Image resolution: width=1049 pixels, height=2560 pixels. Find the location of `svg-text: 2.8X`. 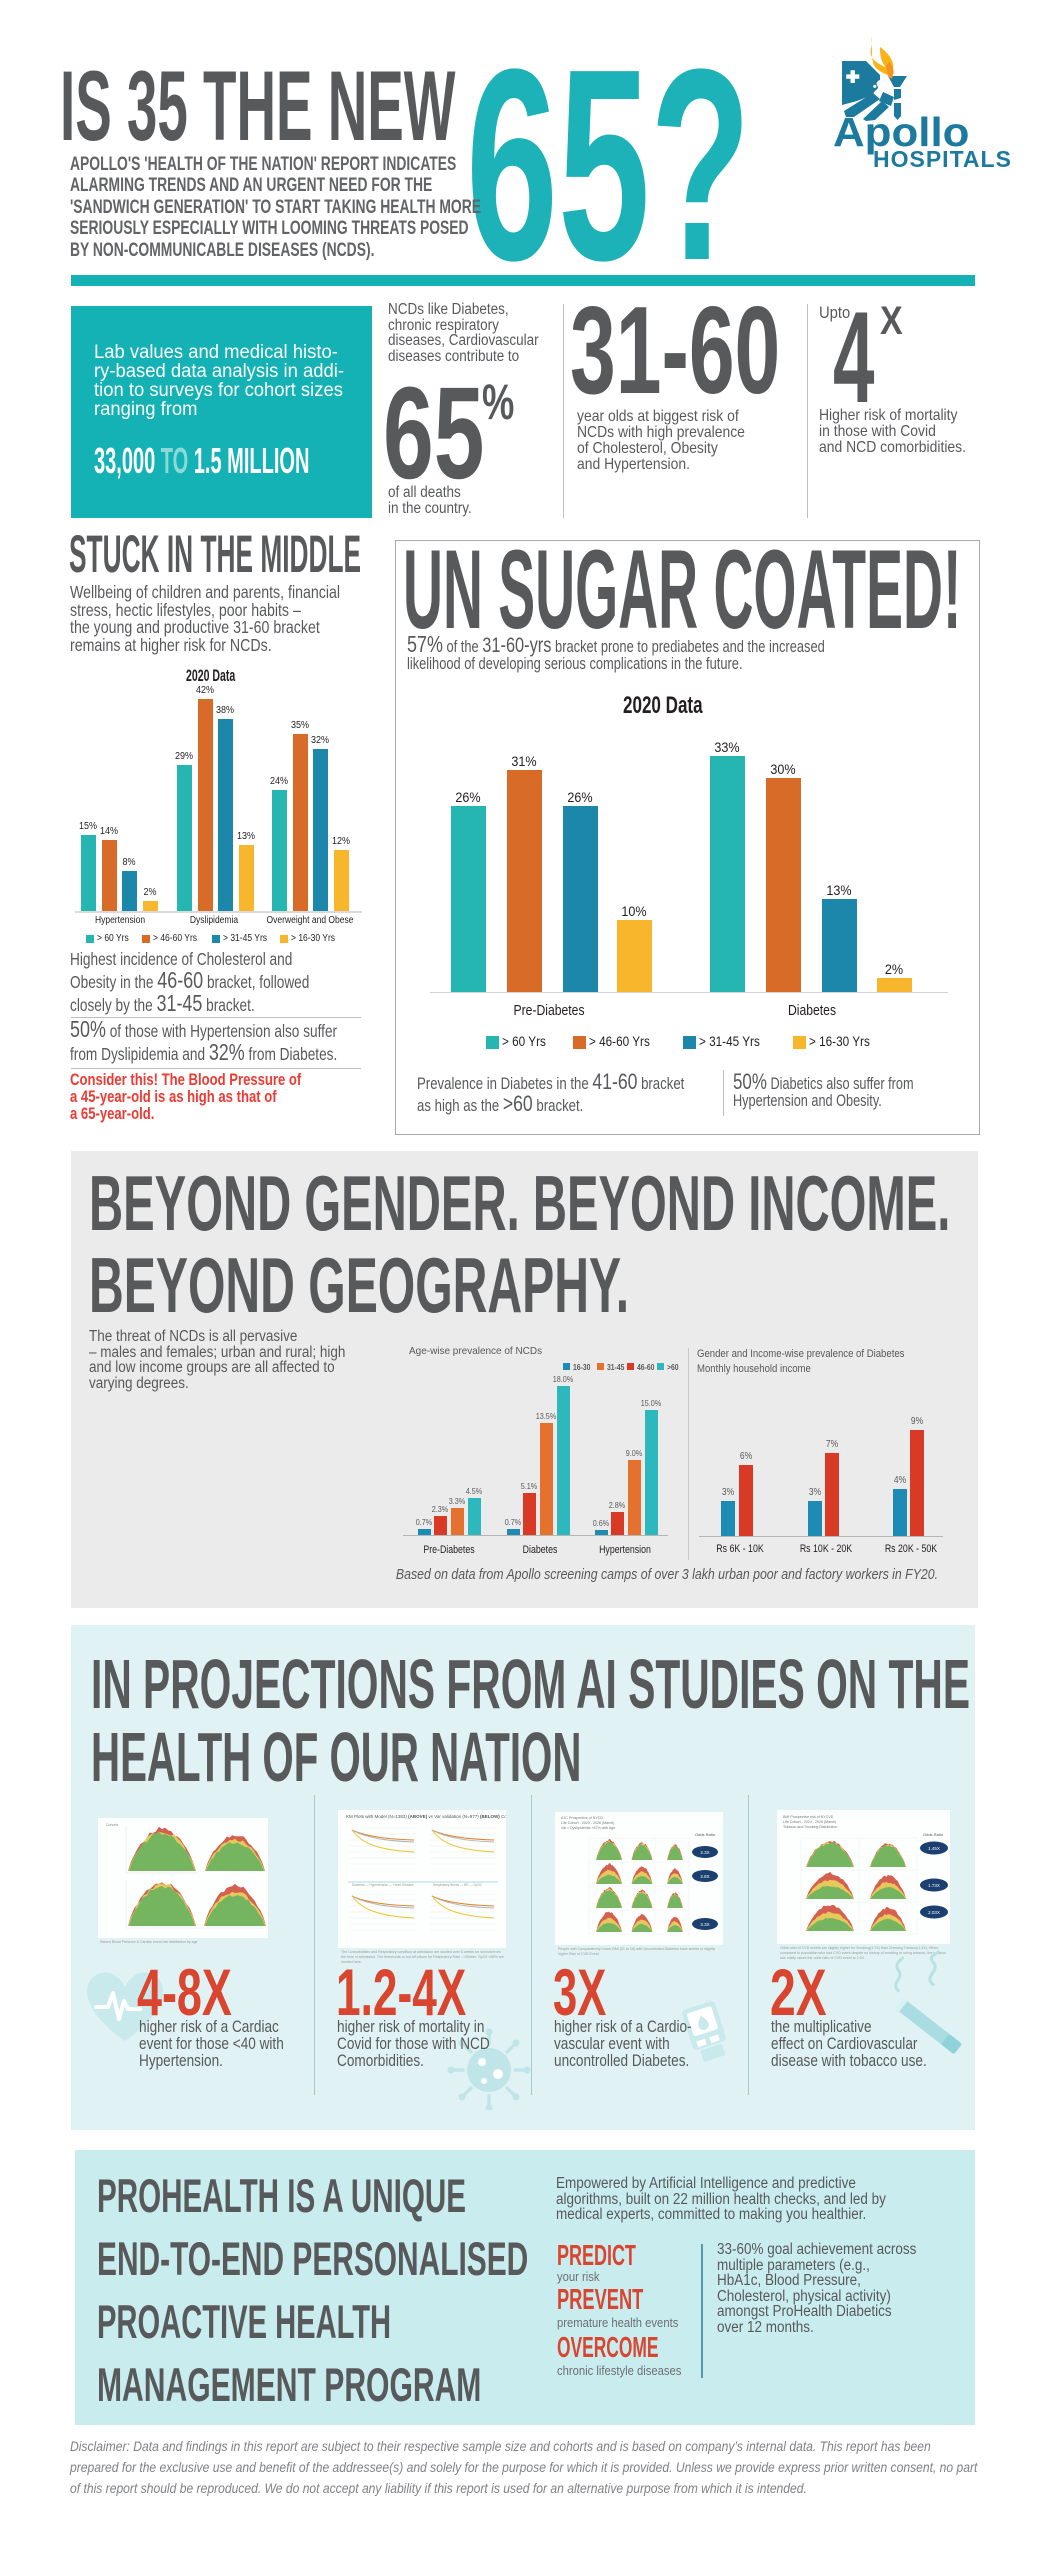

svg-text: 2.8X is located at coordinates (704, 1876).